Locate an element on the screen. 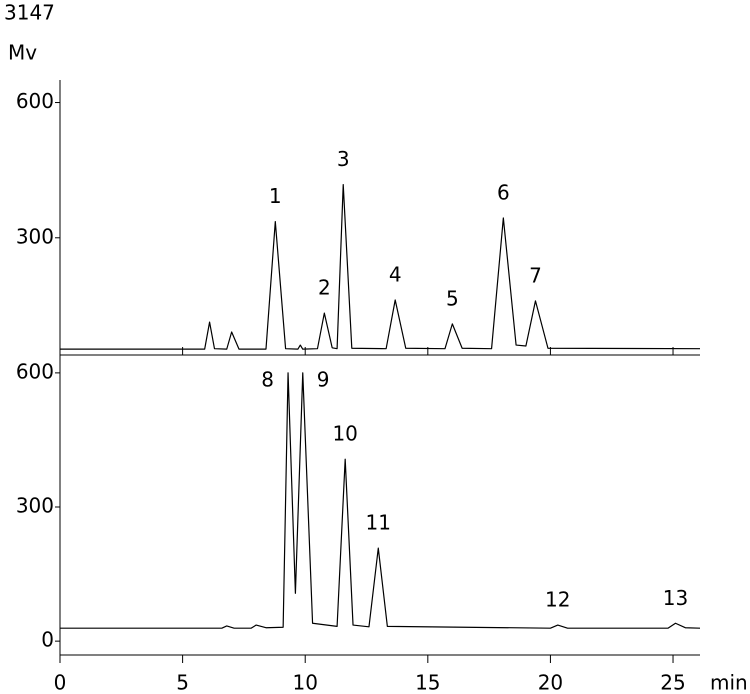 The width and height of the screenshot is (750, 694). x-tick-label: 25 is located at coordinates (672, 682).